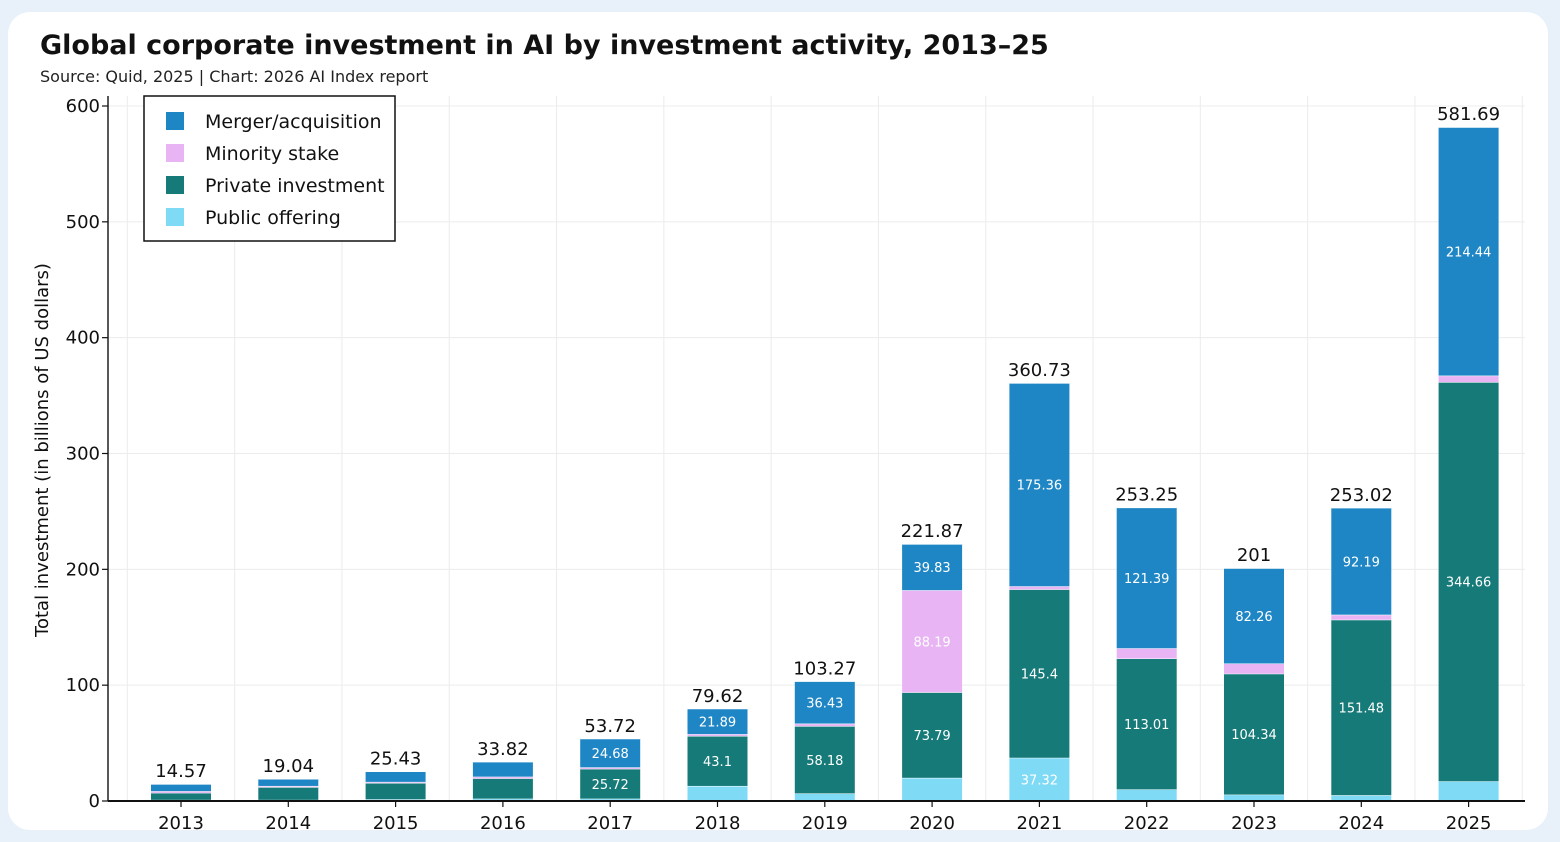 The image size is (1560, 842). What do you see at coordinates (503, 749) in the screenshot?
I see `bar-total-label: 33.82` at bounding box center [503, 749].